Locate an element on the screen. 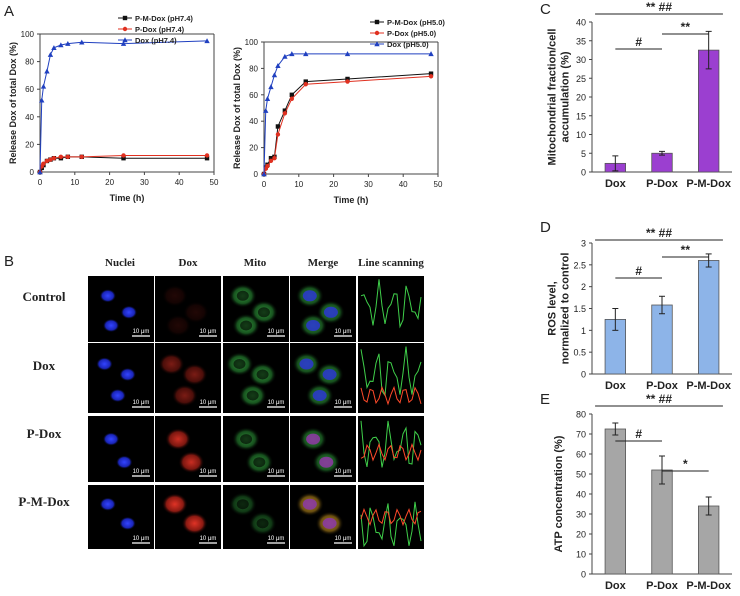 Image resolution: width=740 pixels, height=596 pixels. row-label: Dox is located at coordinates (44, 365).